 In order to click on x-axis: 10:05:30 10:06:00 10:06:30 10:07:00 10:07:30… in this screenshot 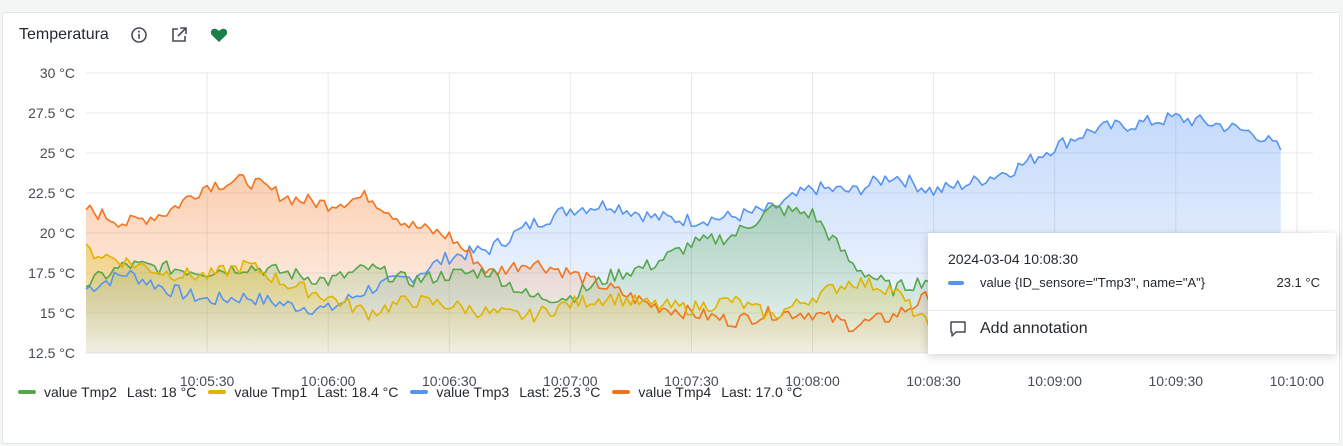, I will do `click(752, 381)`.